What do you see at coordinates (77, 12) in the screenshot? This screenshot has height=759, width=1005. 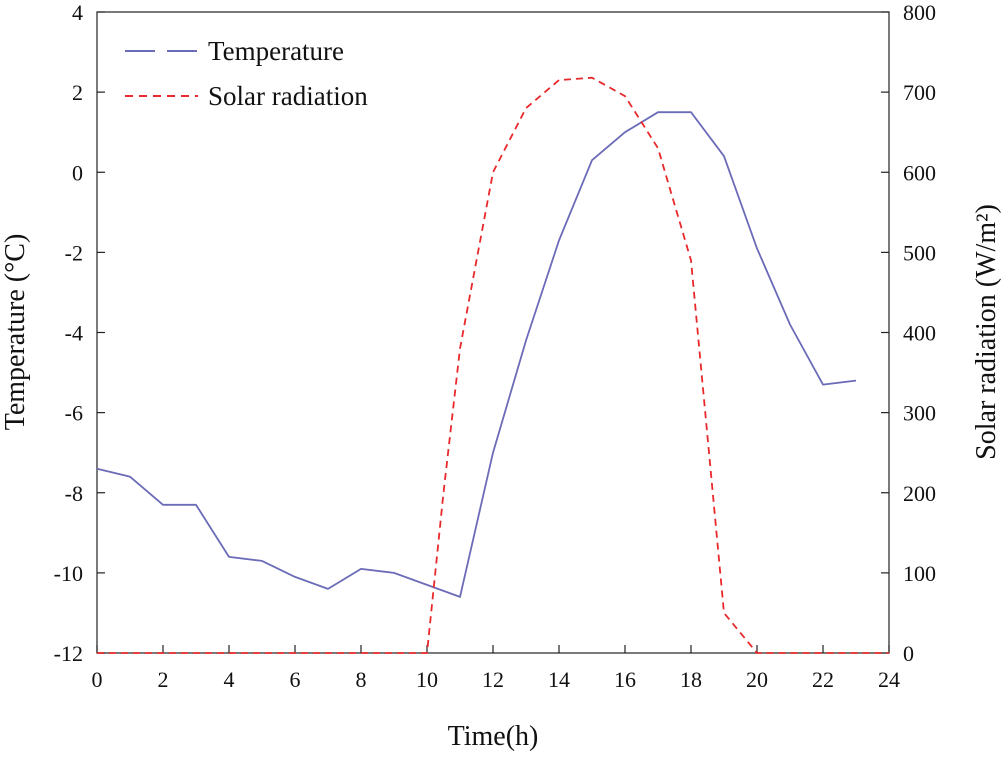 I see `y-left-tick-label: 4` at bounding box center [77, 12].